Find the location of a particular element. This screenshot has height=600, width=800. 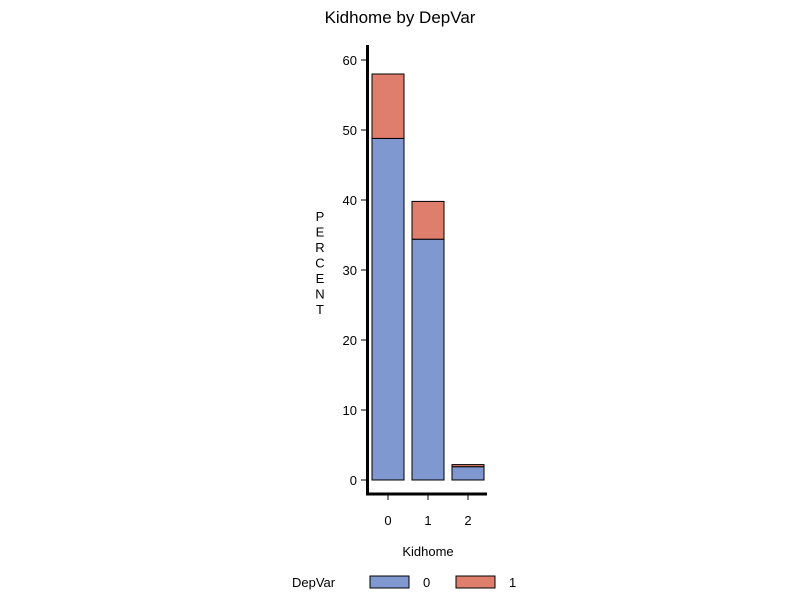

x-tick-label: 1 is located at coordinates (427, 520).